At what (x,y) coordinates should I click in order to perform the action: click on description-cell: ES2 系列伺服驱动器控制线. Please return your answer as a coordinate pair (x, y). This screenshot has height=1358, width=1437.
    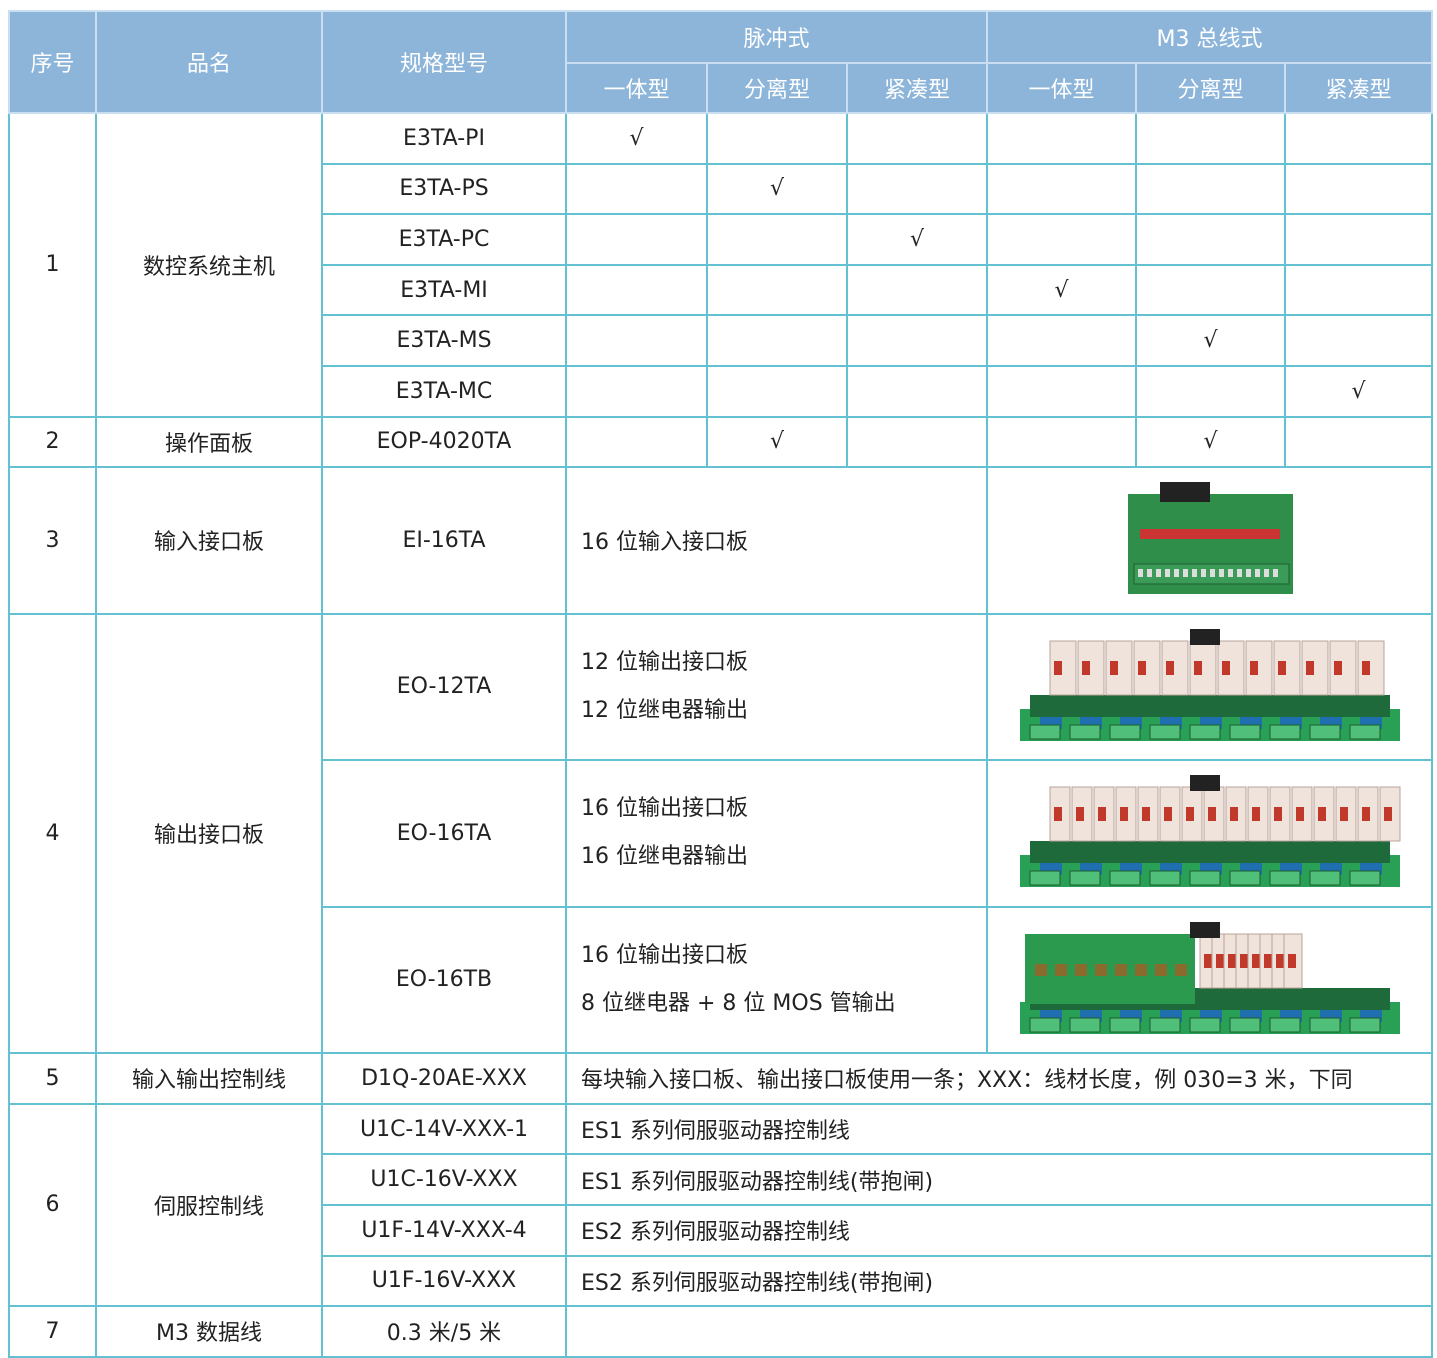
    Looking at the image, I should click on (999, 1230).